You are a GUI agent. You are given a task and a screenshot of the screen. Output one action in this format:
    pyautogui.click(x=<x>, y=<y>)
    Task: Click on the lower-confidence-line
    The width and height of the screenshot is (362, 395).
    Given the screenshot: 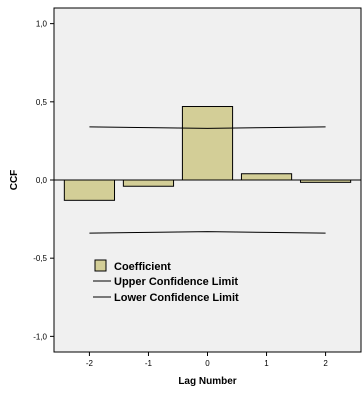 What is the action you would take?
    pyautogui.click(x=207, y=232)
    